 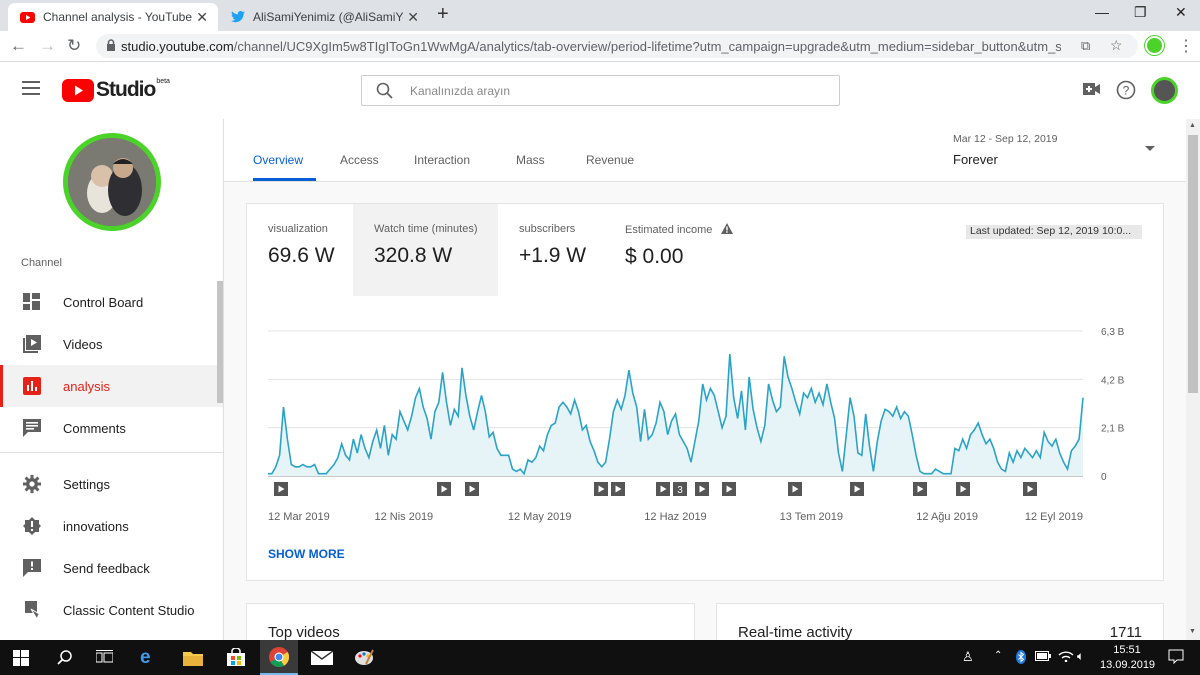 I want to click on period-selector: Mar 12 - Sep 12, 2019 Forever, so click(x=1005, y=150).